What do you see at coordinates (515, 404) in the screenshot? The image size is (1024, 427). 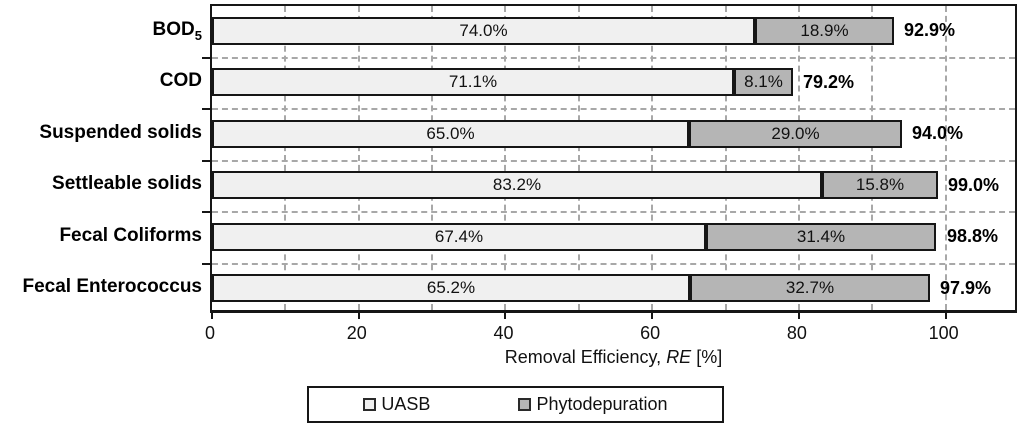 I see `legend: UASB Phytodepuration` at bounding box center [515, 404].